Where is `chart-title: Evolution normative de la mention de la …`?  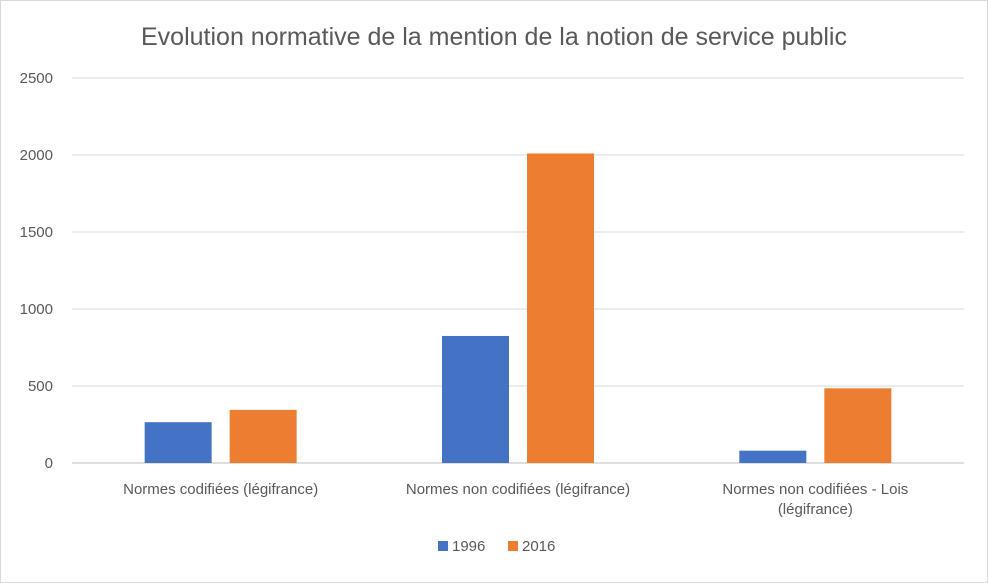 chart-title: Evolution normative de la mention de la … is located at coordinates (494, 37).